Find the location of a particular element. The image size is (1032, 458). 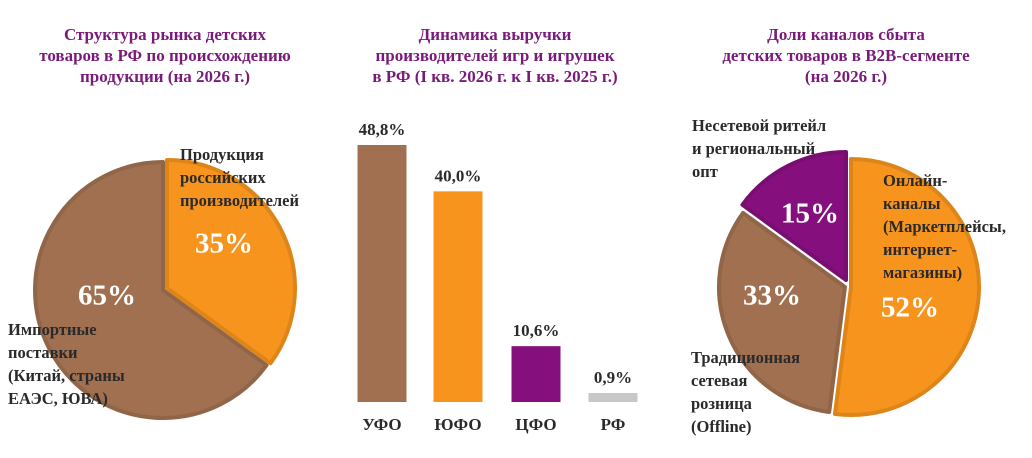

legend-label-retail-chain: Традиционная сетевая розница (Offline) is located at coordinates (745, 392).